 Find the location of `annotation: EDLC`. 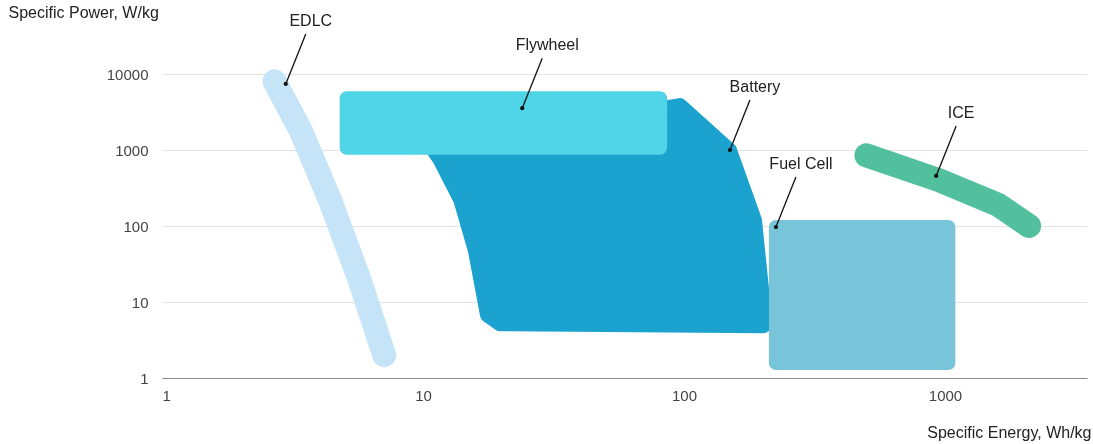

annotation: EDLC is located at coordinates (311, 20).